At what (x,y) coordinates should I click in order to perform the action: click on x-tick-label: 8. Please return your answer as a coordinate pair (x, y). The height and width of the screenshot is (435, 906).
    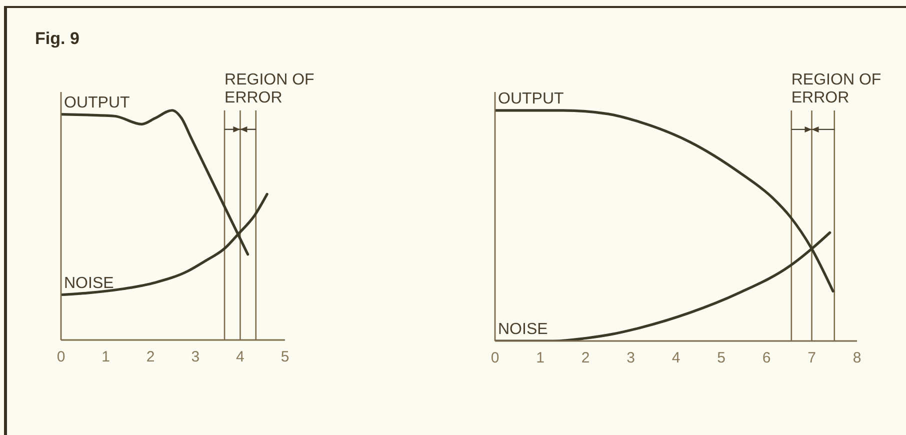
    Looking at the image, I should click on (857, 358).